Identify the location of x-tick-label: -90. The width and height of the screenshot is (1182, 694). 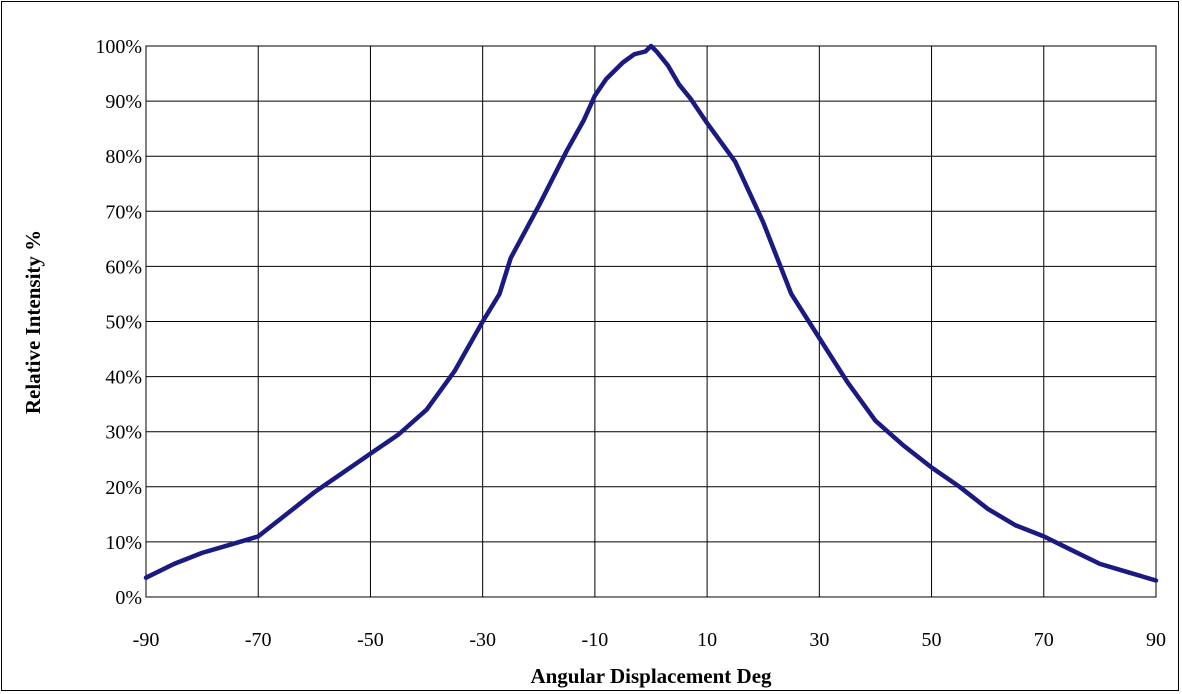
(146, 640).